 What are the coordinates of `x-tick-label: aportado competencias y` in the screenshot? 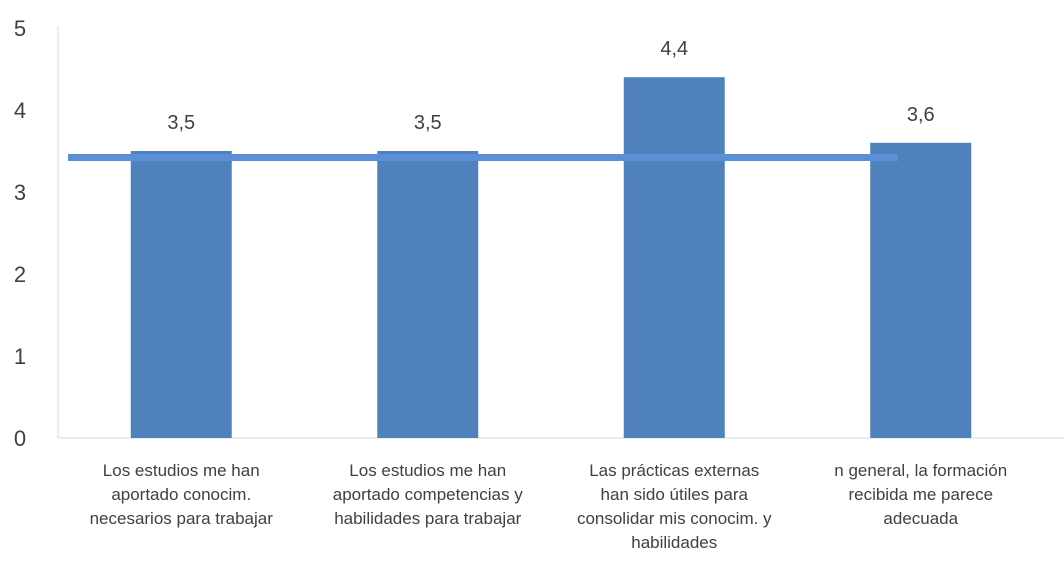 It's located at (428, 494).